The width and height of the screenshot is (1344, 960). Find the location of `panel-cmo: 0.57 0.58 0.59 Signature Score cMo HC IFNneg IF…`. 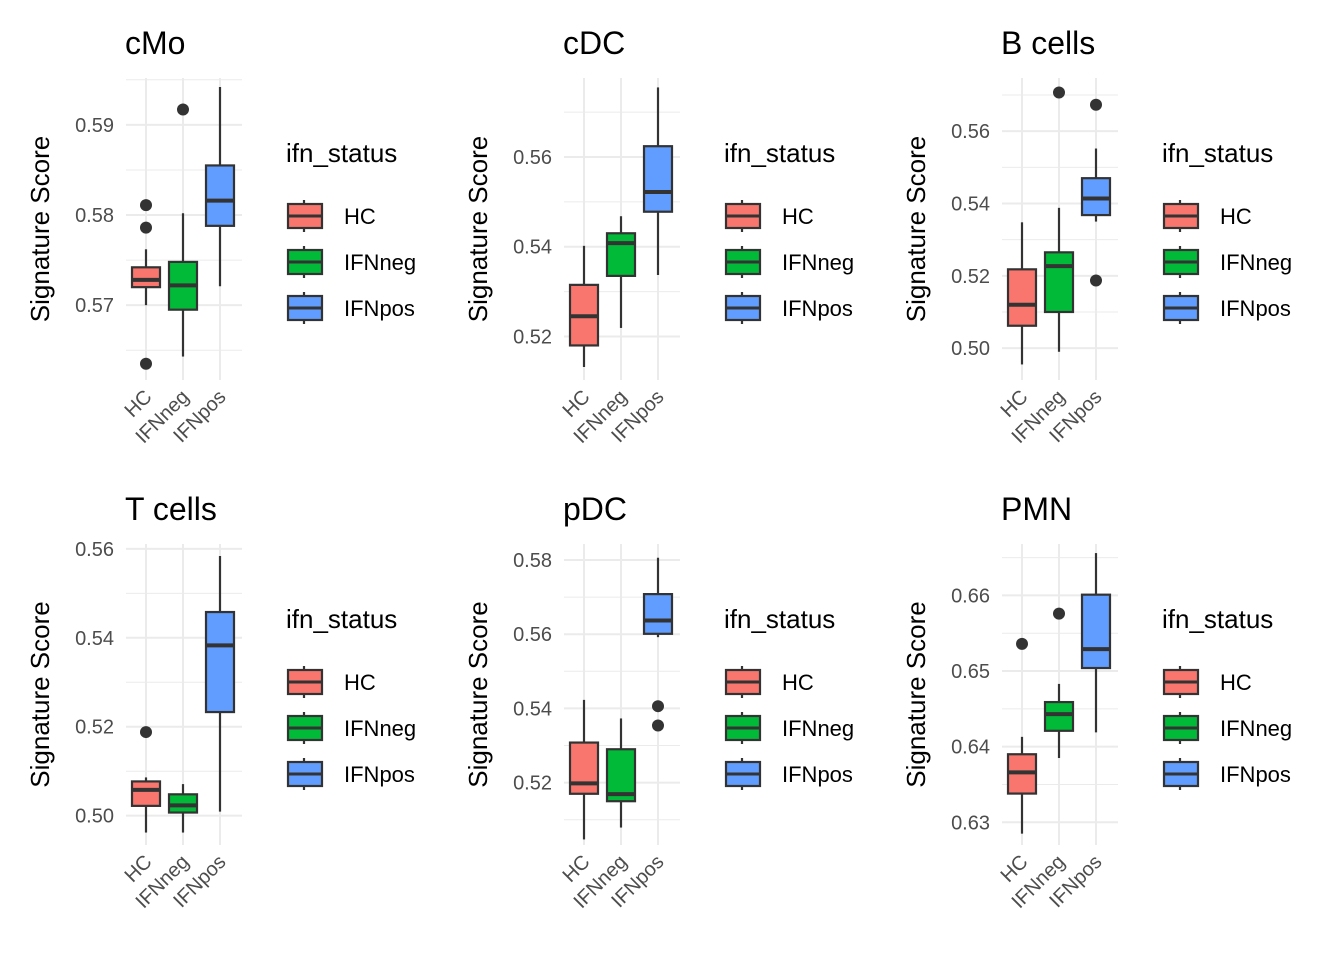

panel-cmo: 0.57 0.58 0.59 Signature Score cMo HC IFNneg IF… is located at coordinates (220, 236).